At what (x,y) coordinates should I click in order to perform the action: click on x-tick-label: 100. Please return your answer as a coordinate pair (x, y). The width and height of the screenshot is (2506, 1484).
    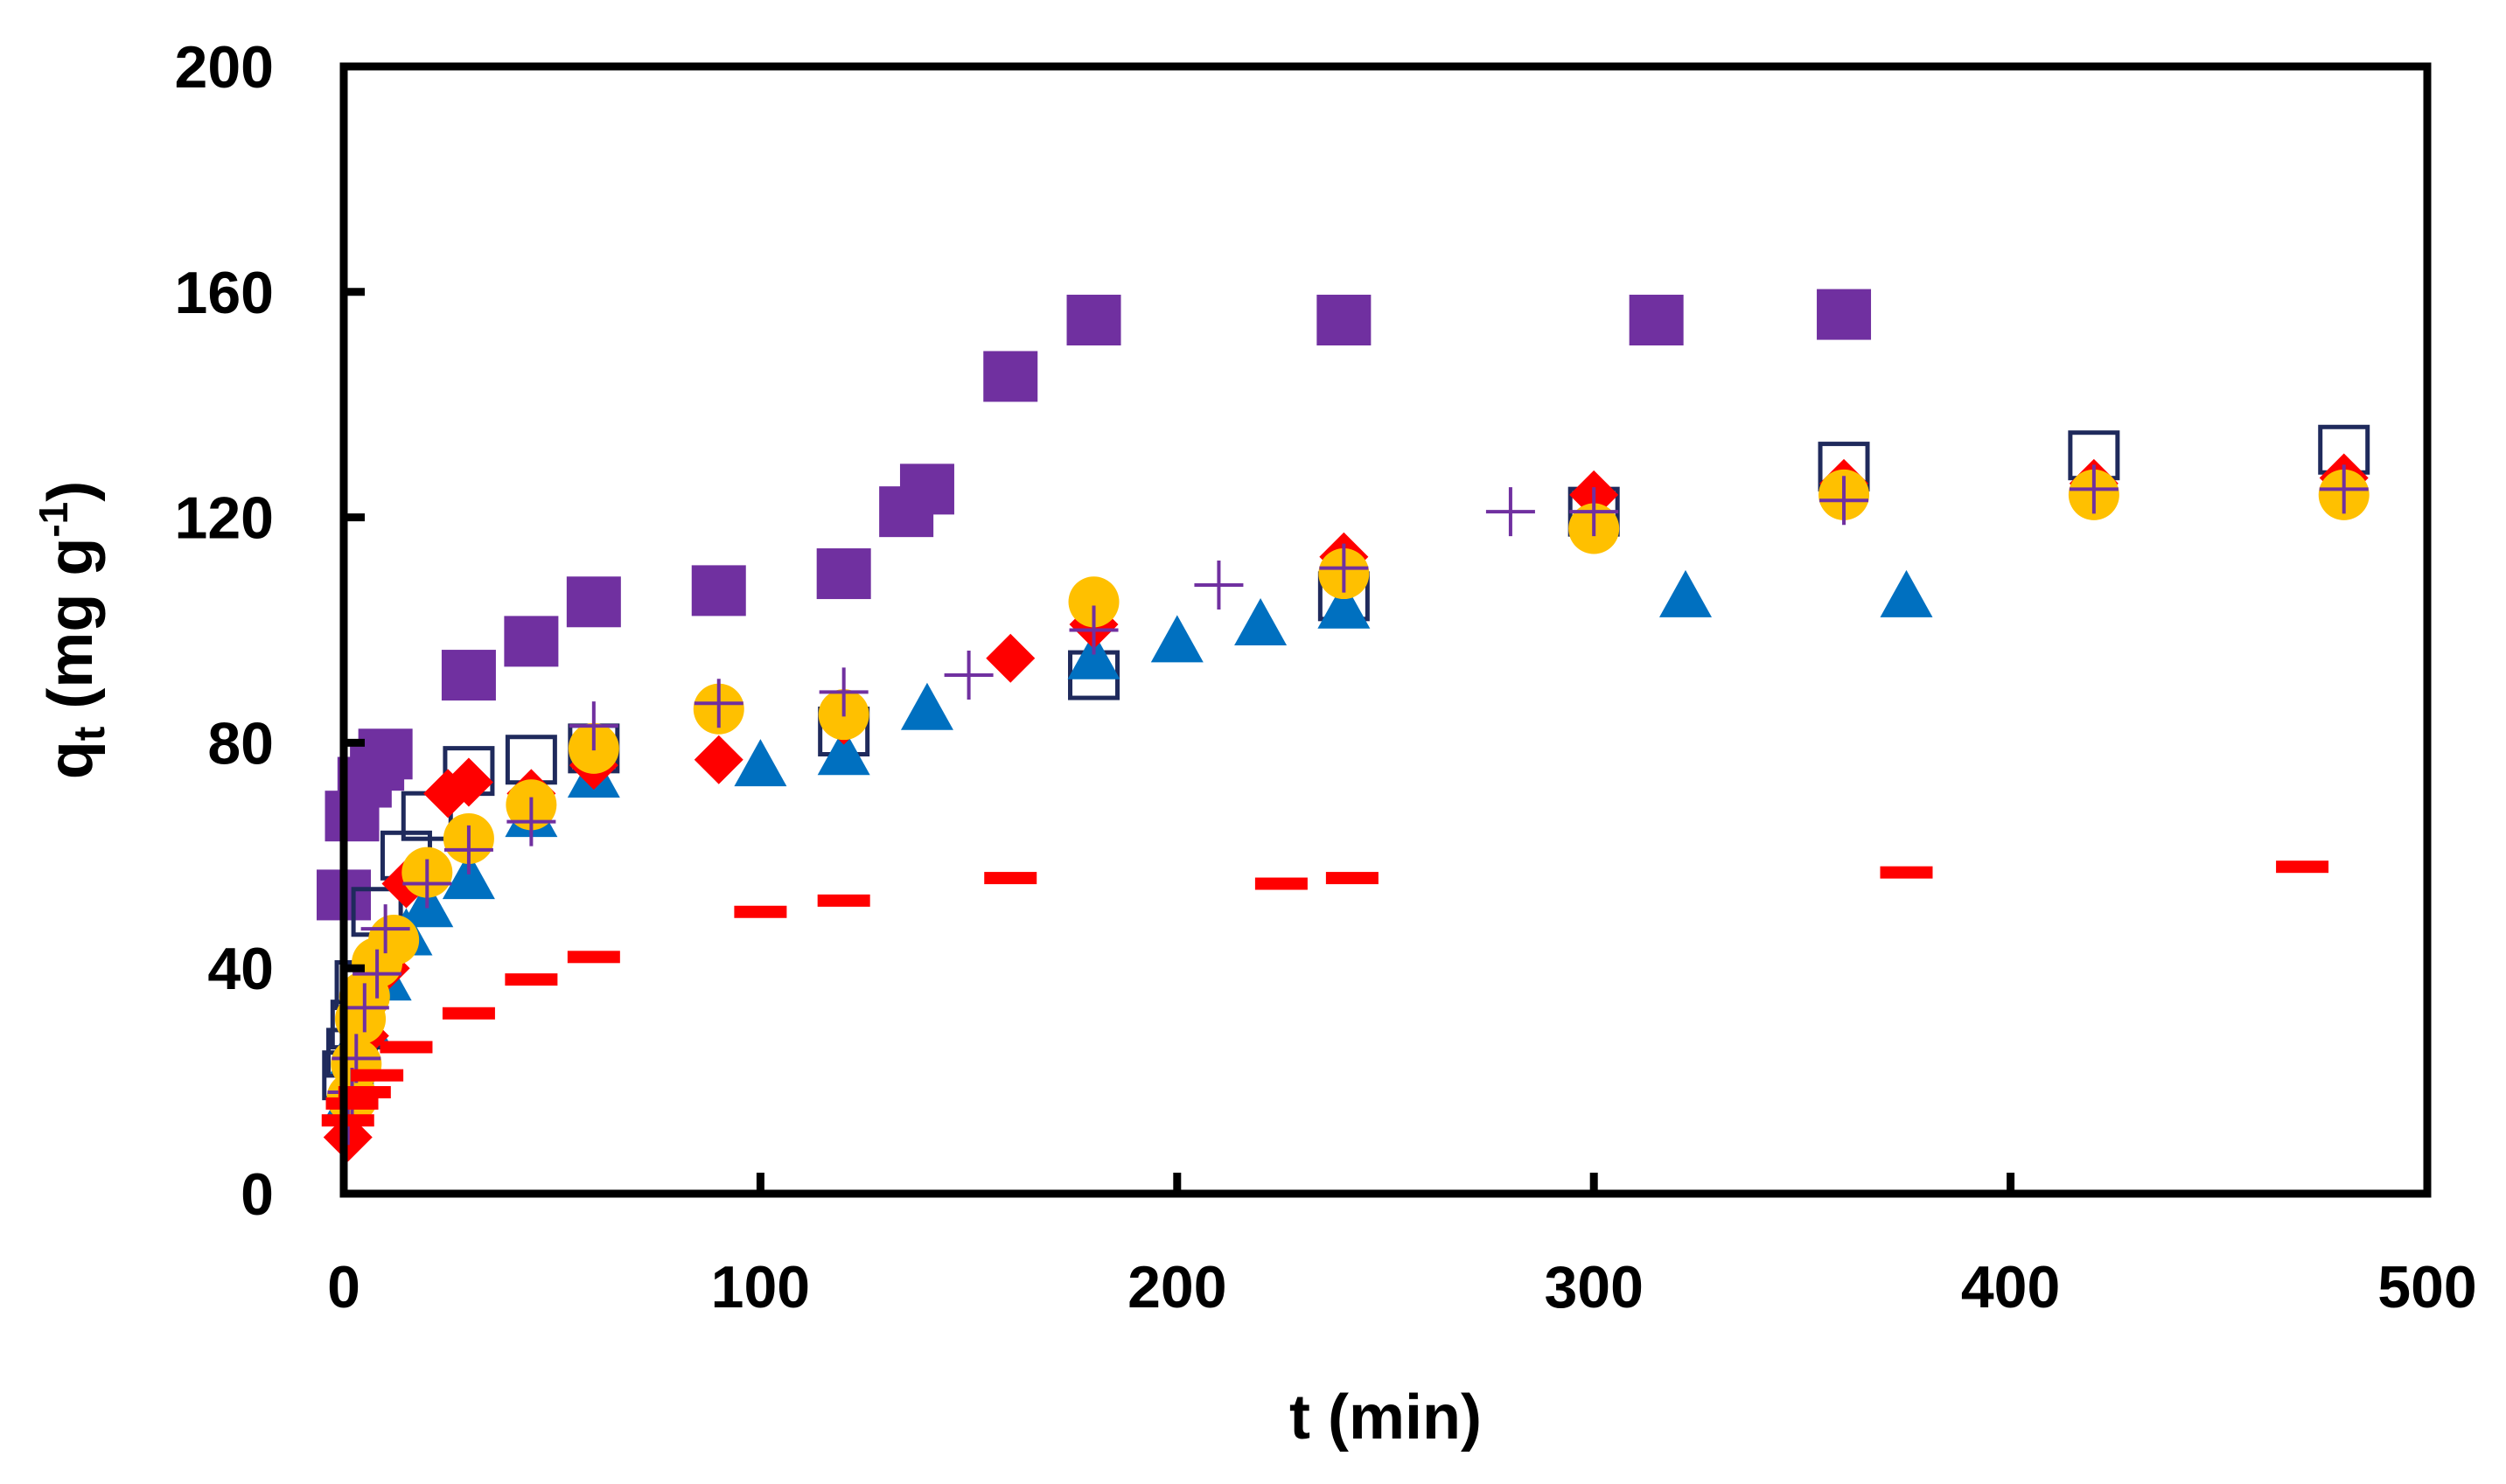
    Looking at the image, I should click on (760, 1287).